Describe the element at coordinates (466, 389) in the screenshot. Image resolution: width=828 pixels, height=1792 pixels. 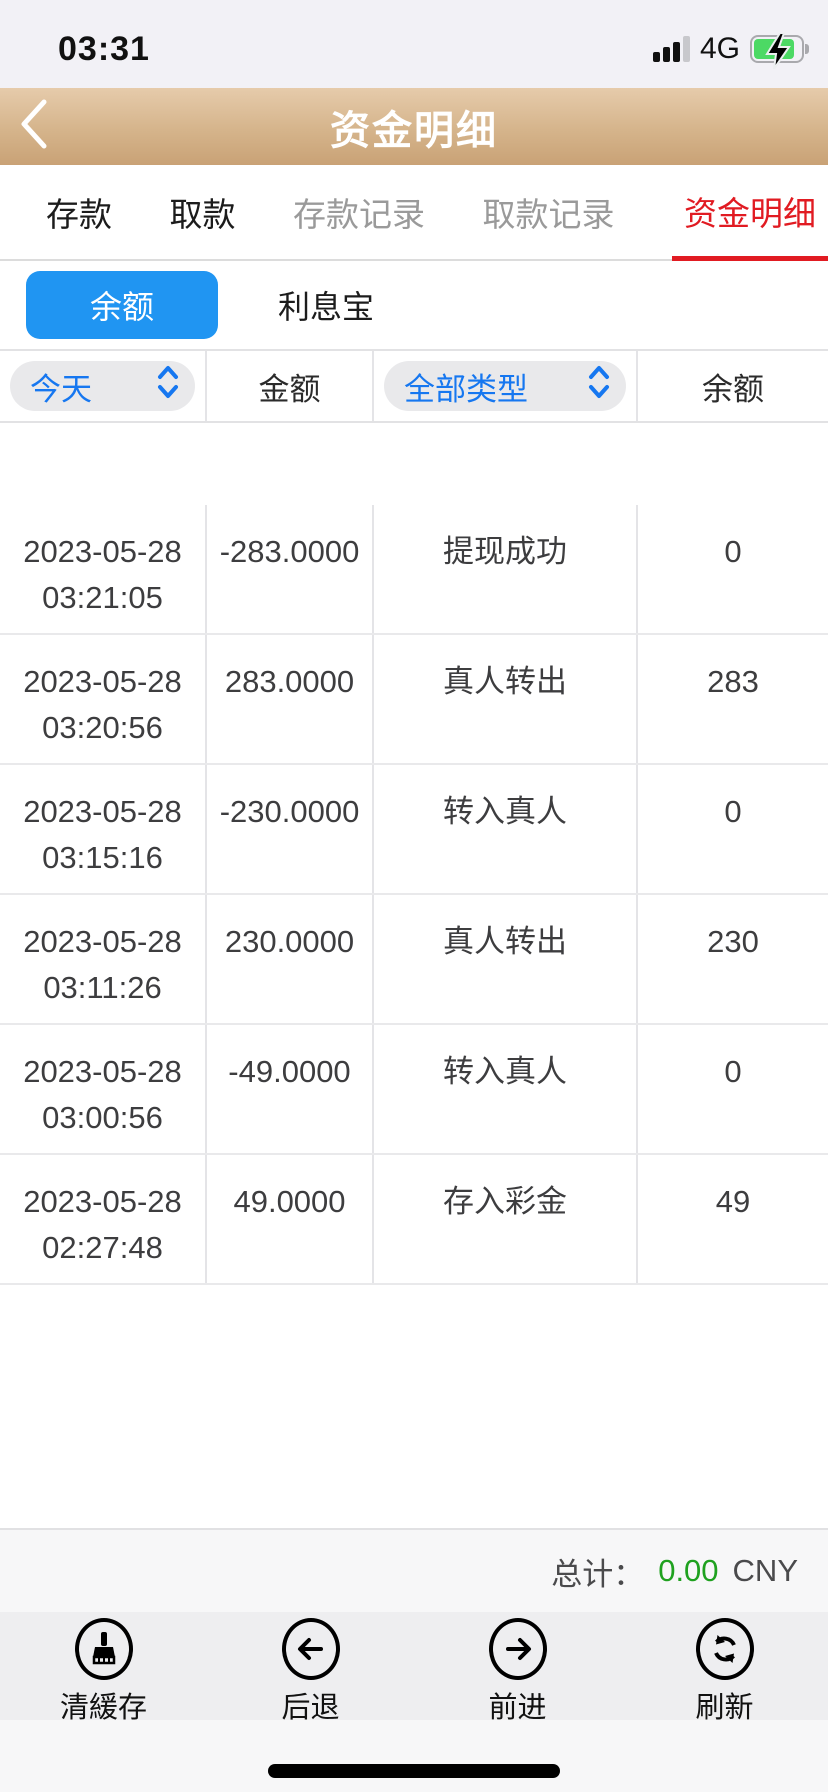
I see `type-filter-value: 全部类型` at that location.